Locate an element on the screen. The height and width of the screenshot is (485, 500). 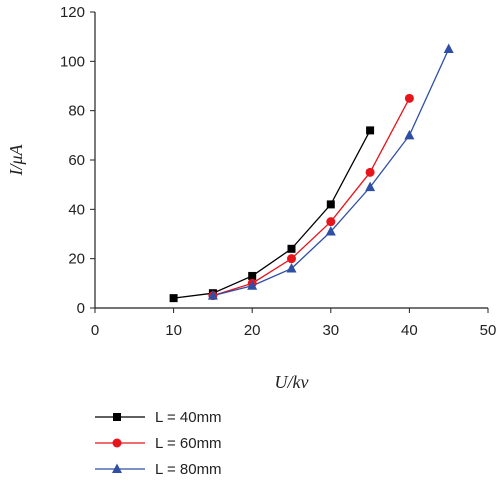
y-tick-label: 80 is located at coordinates (76, 111).